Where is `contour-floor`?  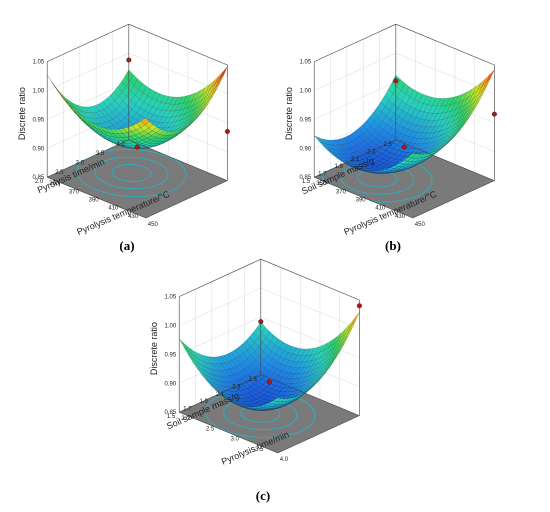
contour-floor is located at coordinates (137, 178).